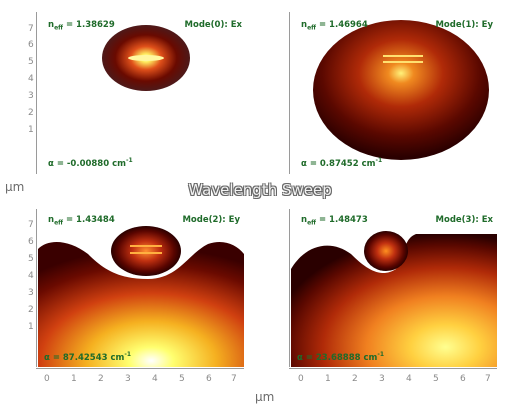 The width and height of the screenshot is (520, 411). What do you see at coordinates (341, 357) in the screenshot?
I see `loss-label-3: α = 23.68888 cm-1` at bounding box center [341, 357].